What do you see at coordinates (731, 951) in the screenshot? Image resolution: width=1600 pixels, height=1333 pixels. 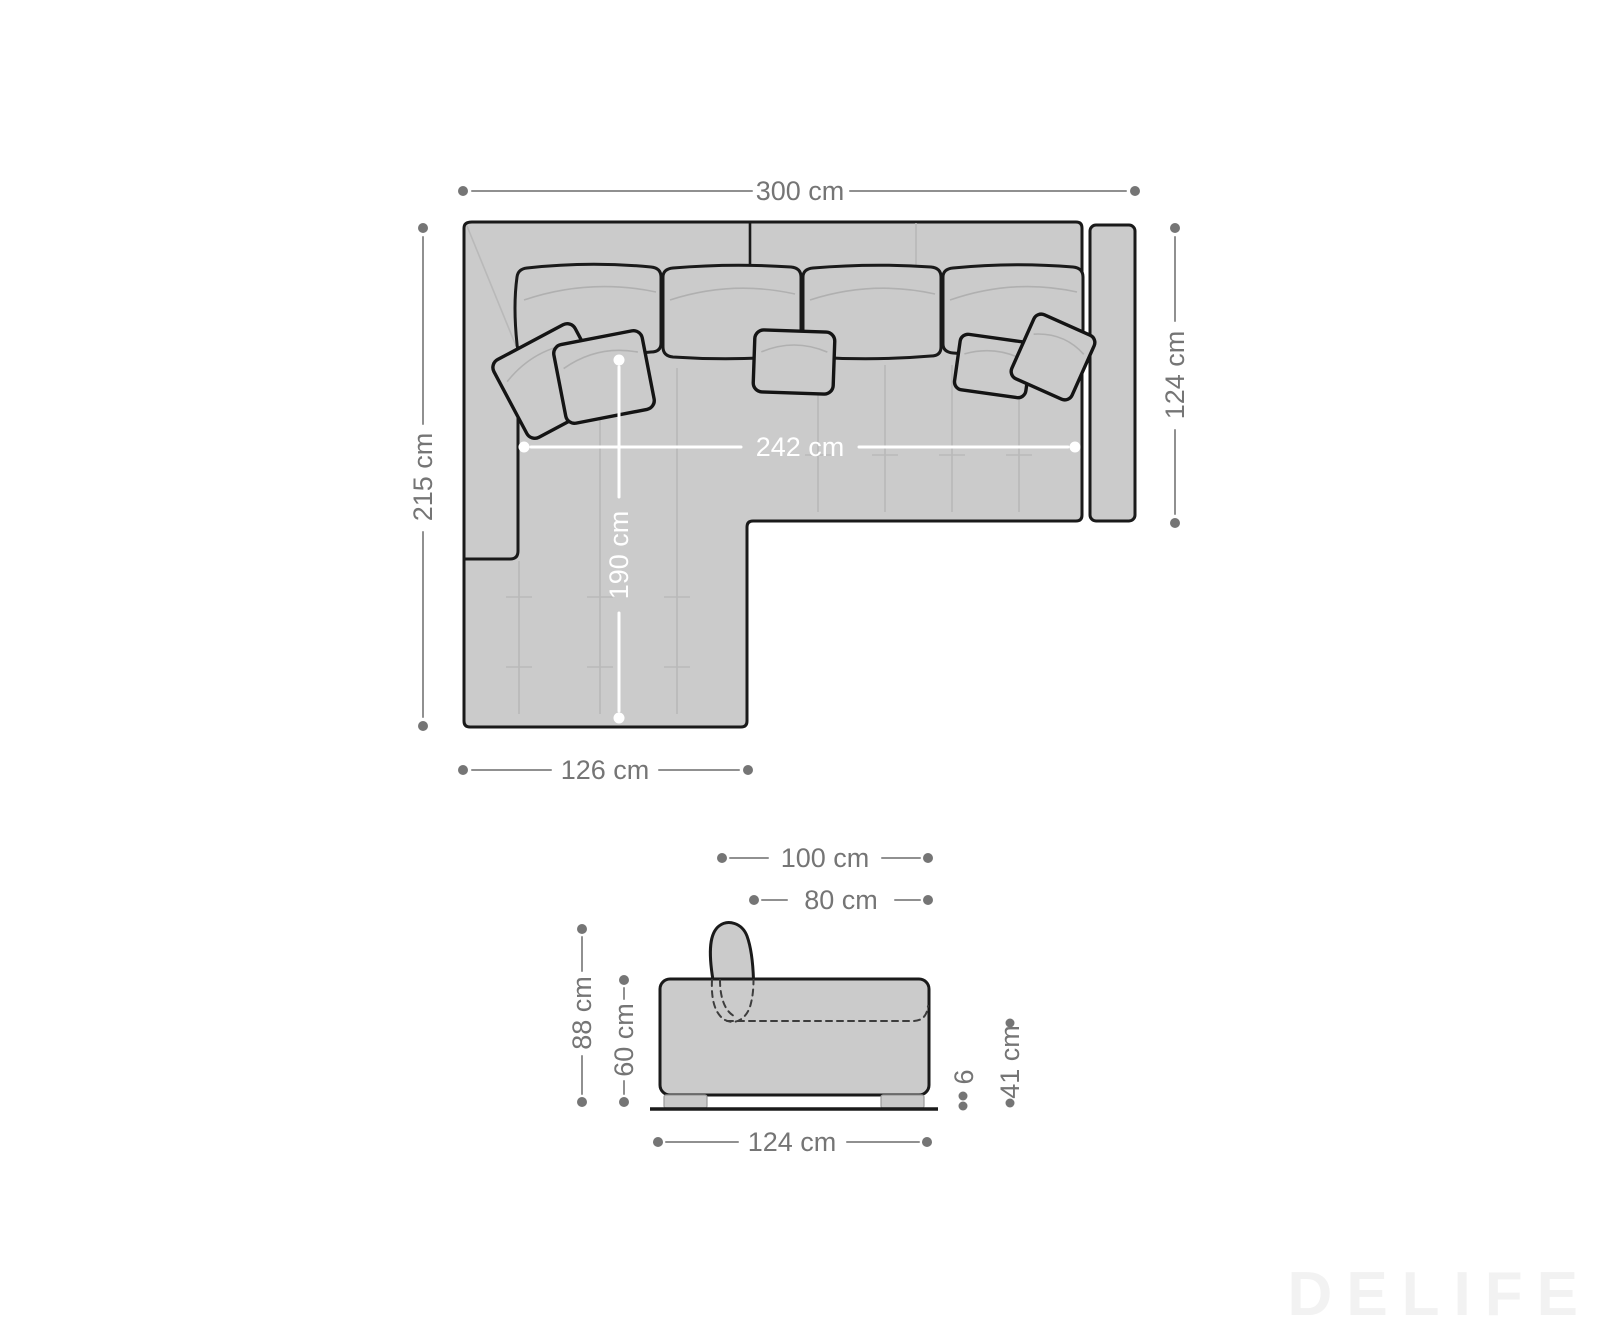 I see `side-backrest-cushion` at bounding box center [731, 951].